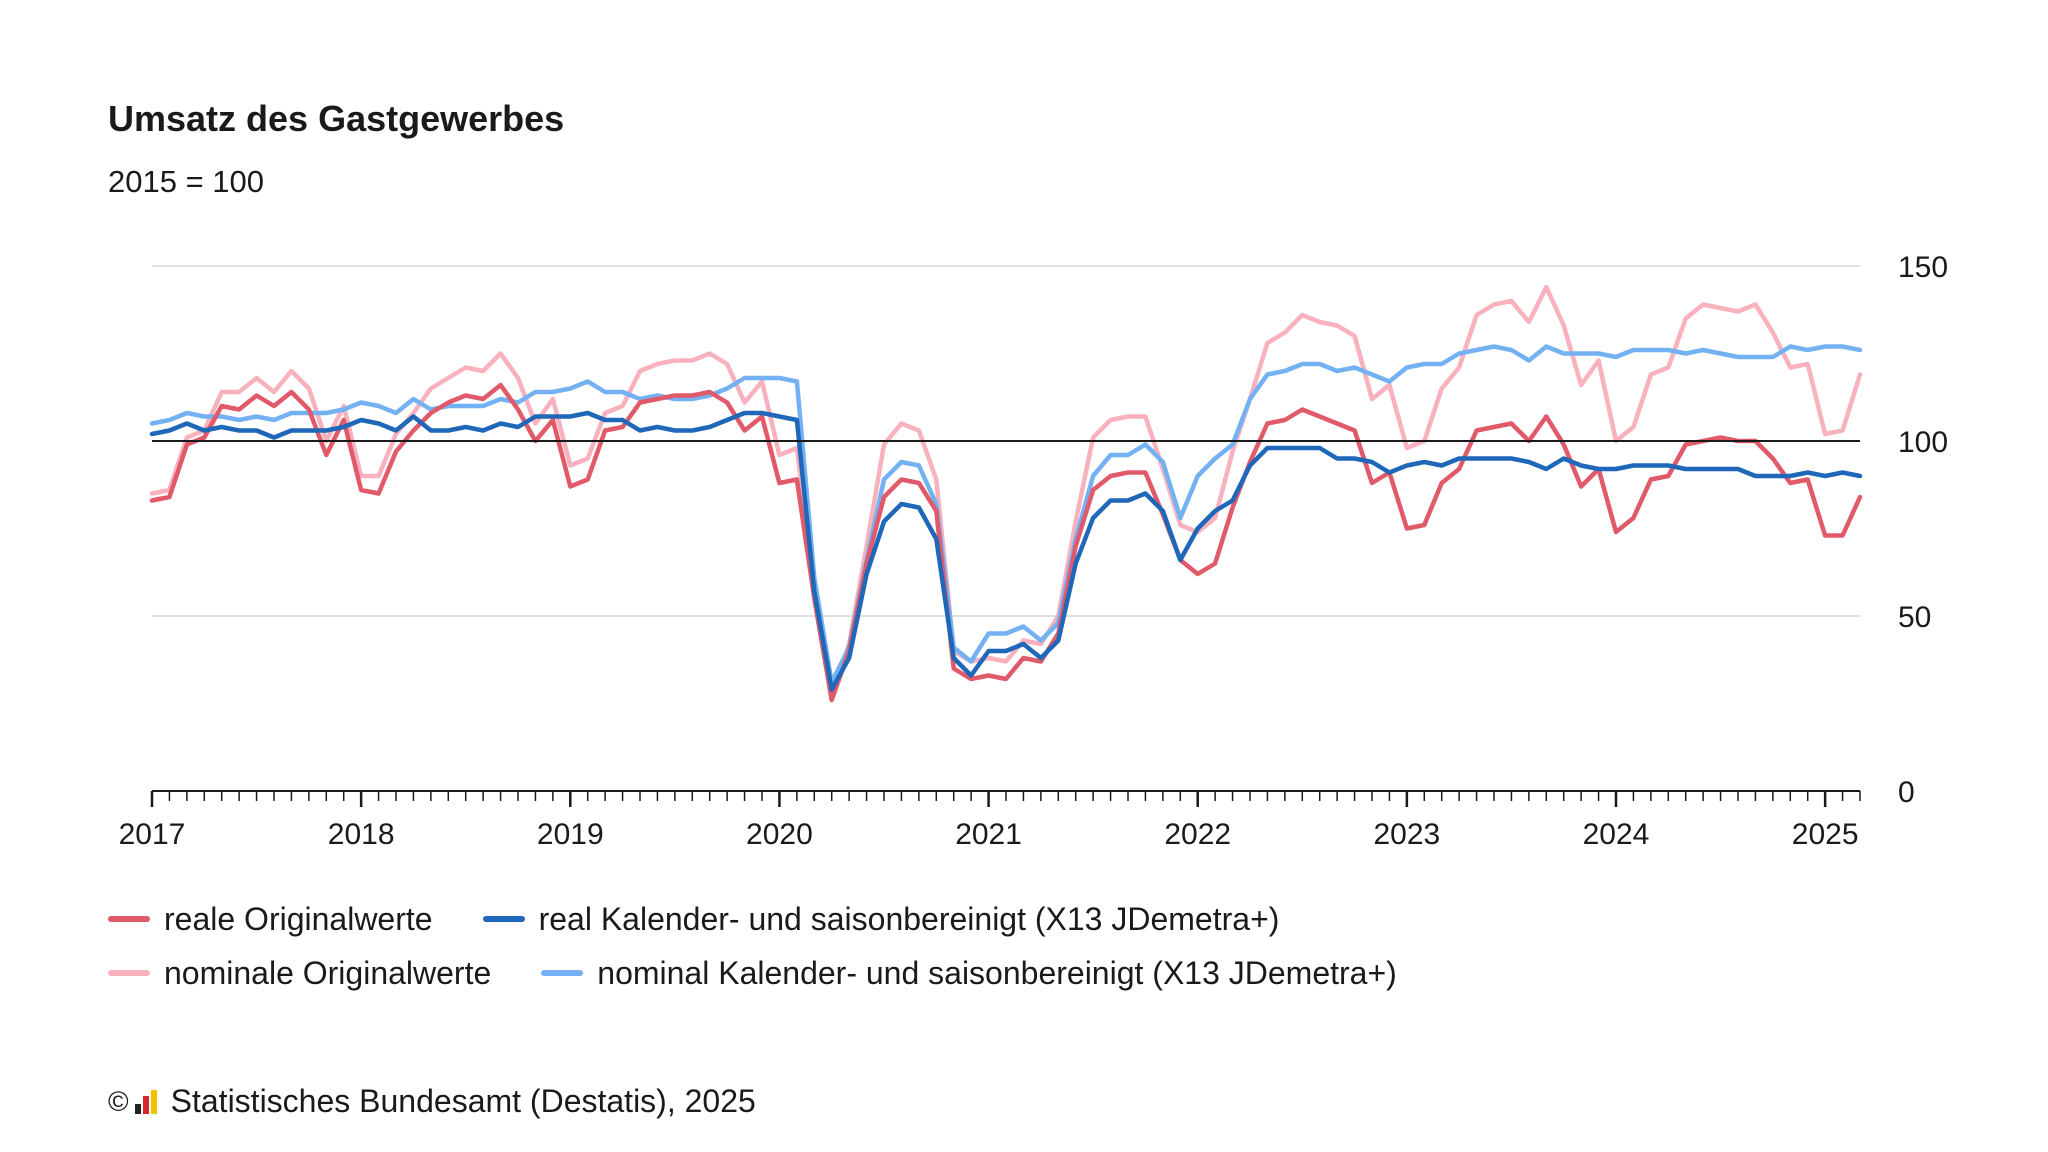  What do you see at coordinates (1906, 792) in the screenshot?
I see `y-tick-label: 0` at bounding box center [1906, 792].